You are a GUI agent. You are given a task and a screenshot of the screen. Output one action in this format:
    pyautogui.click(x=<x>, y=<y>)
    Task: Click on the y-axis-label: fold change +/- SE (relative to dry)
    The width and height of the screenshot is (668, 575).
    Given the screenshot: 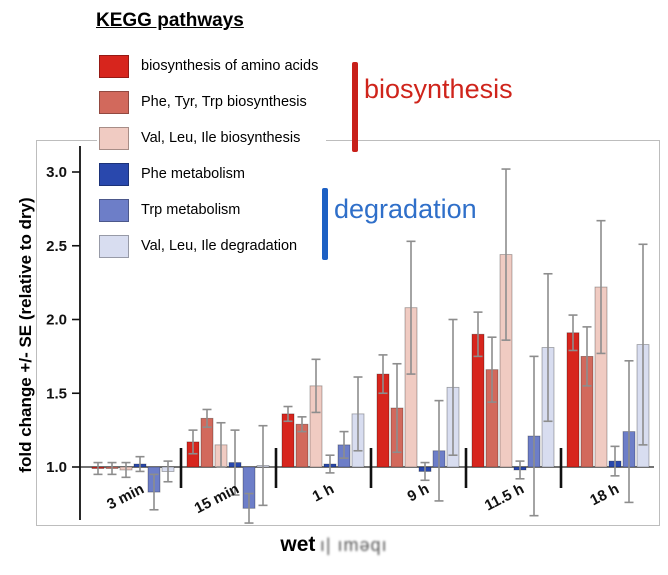 What is the action you would take?
    pyautogui.click(x=25, y=335)
    